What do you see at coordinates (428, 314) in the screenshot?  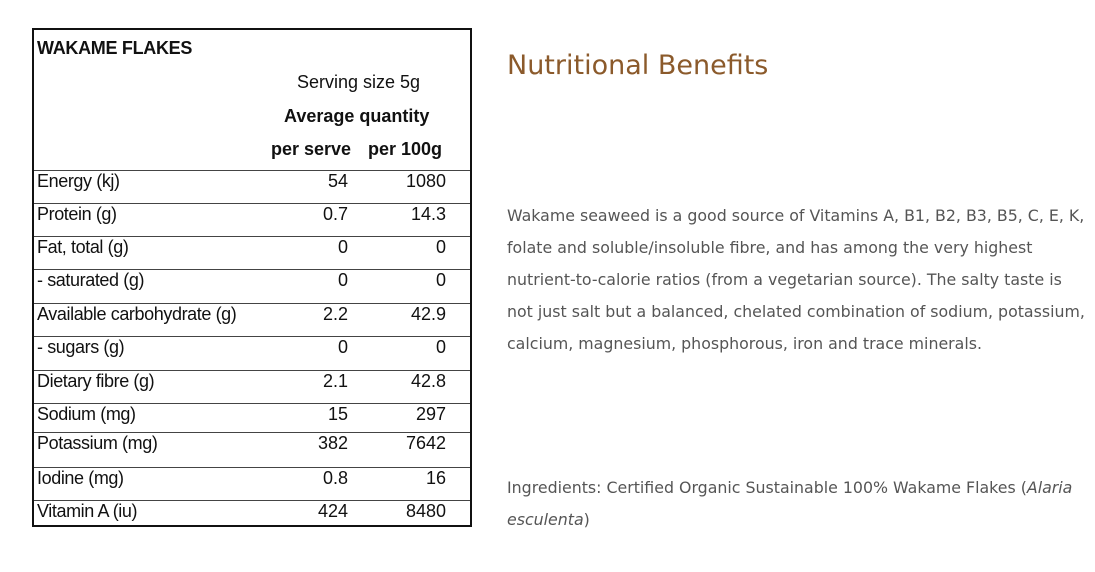 I see `per-100g-value: 42.9` at bounding box center [428, 314].